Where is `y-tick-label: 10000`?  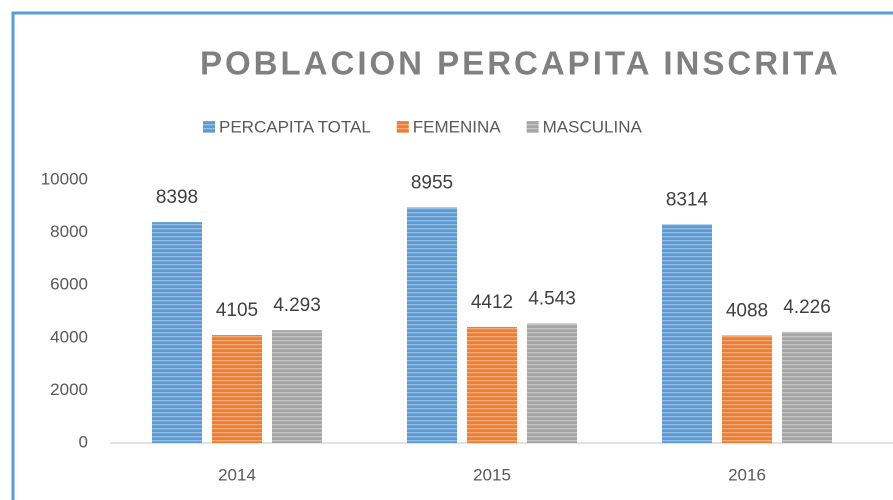 y-tick-label: 10000 is located at coordinates (64, 178).